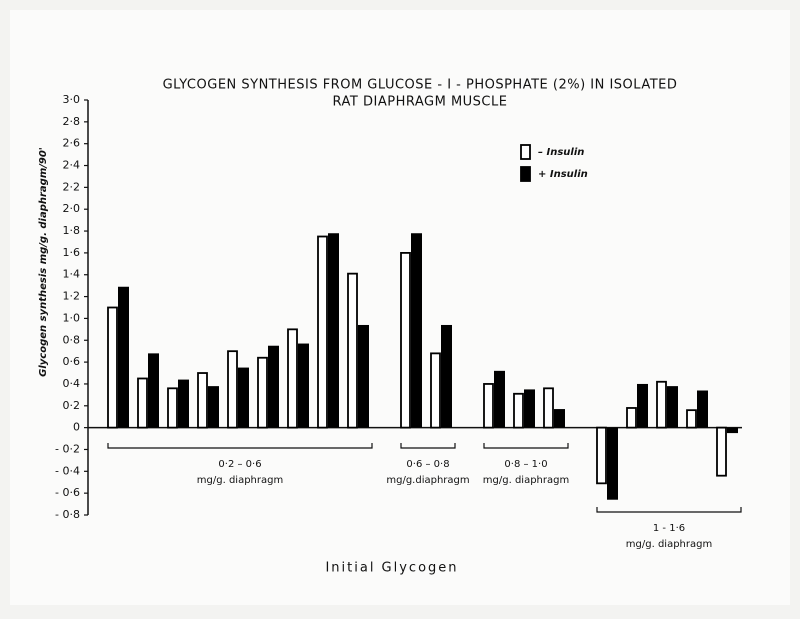  I want to click on group-label: 0·6 – 0·8, so click(427, 464).